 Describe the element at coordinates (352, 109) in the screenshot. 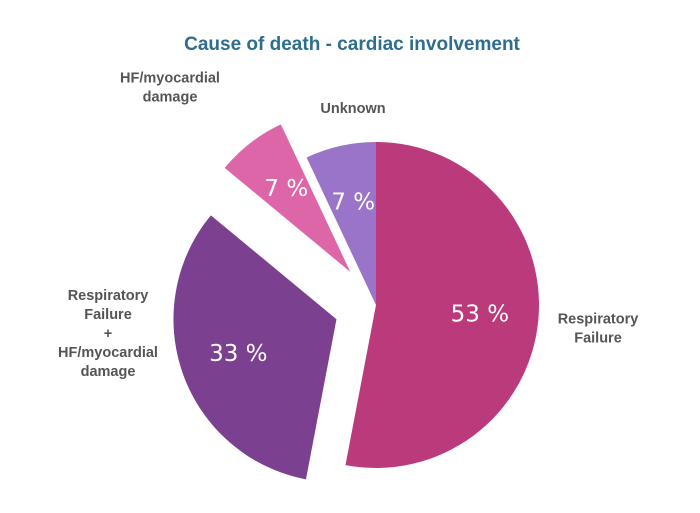

I see `slice-label-unknown: Unknown` at that location.